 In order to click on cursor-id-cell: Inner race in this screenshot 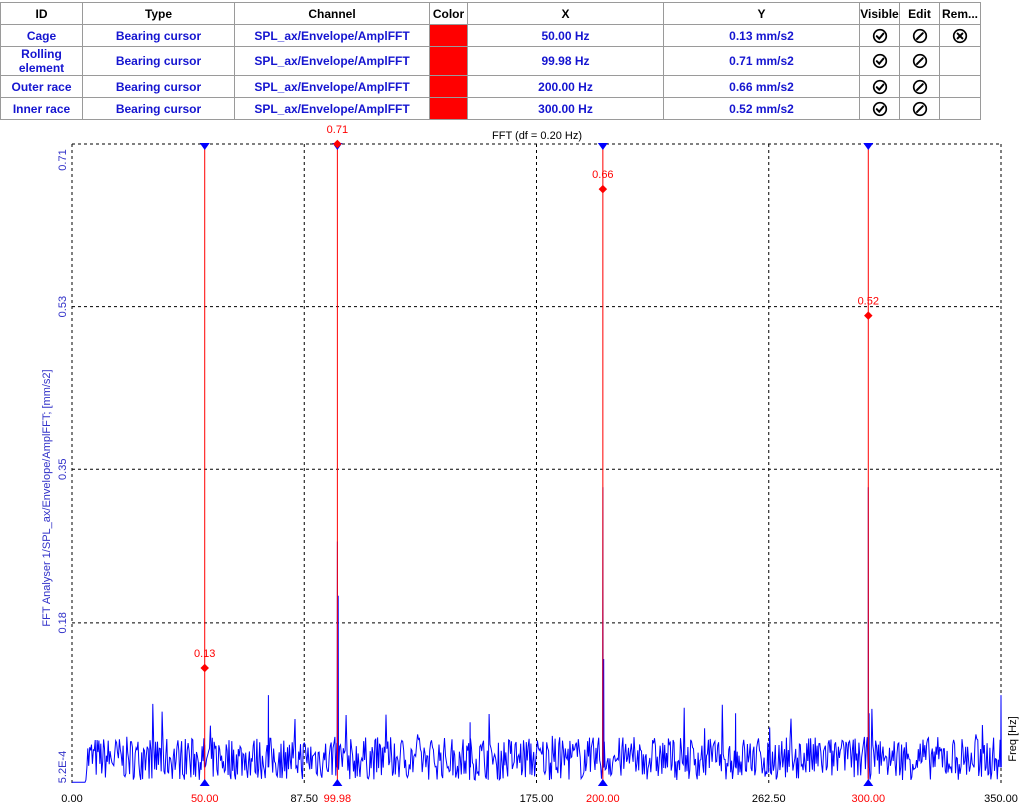, I will do `click(41, 108)`.